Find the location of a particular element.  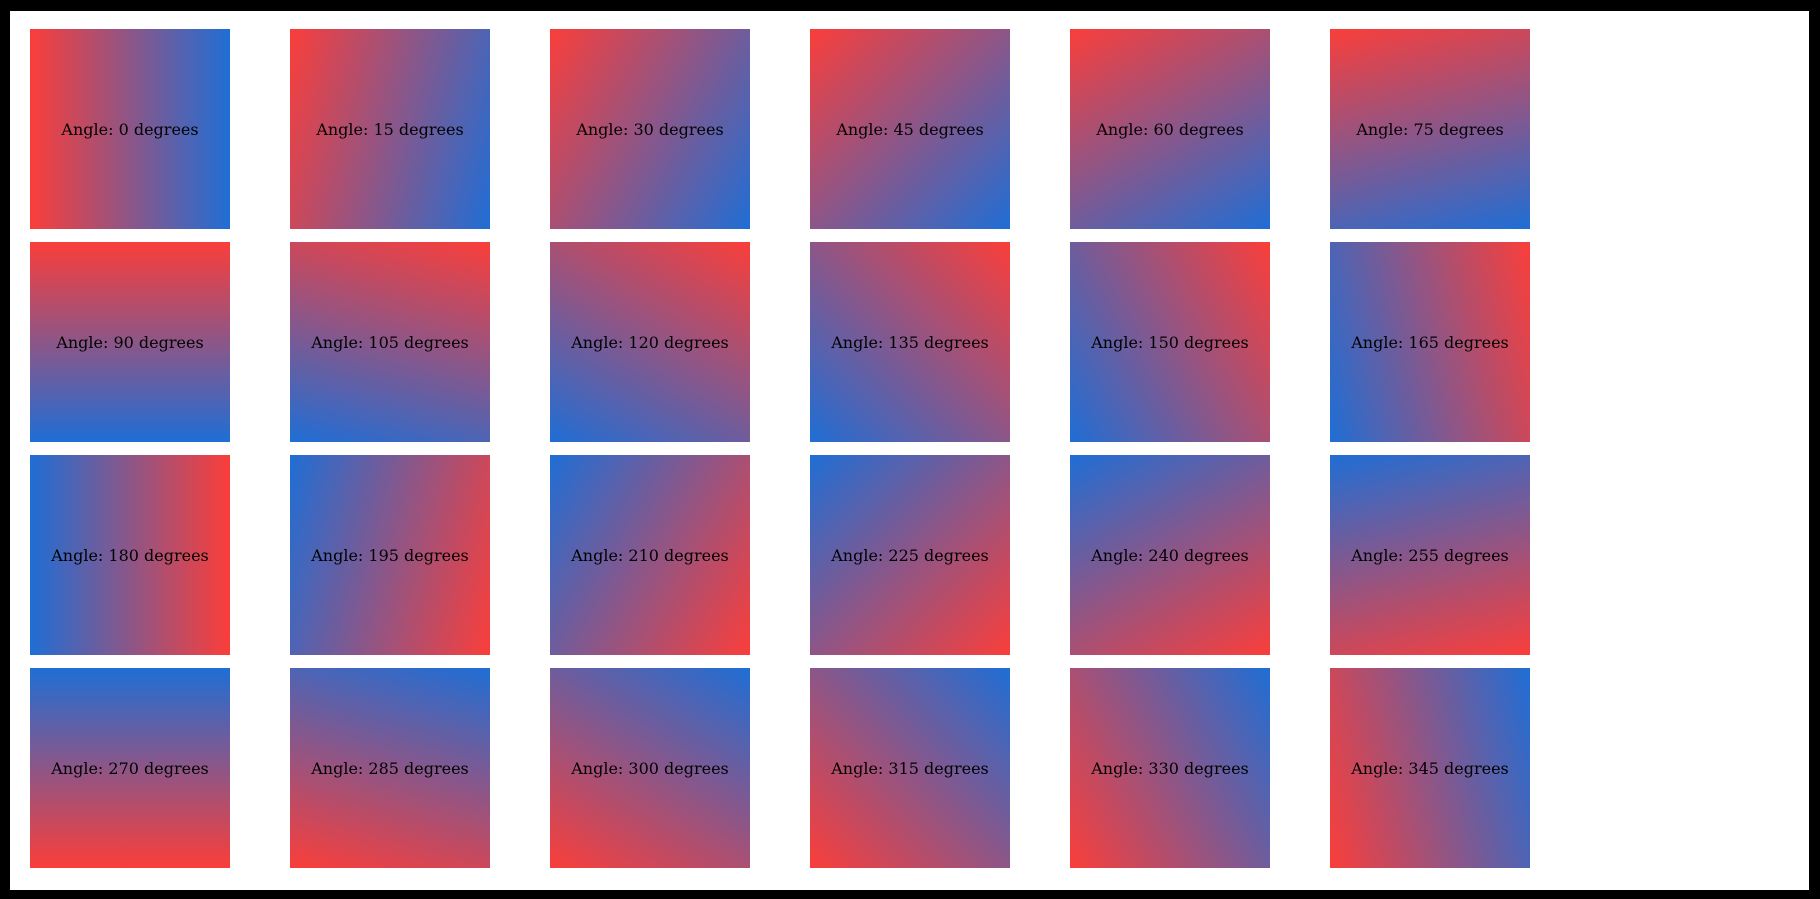

tile-angle-label: Angle: 60 degrees is located at coordinates (1170, 129).